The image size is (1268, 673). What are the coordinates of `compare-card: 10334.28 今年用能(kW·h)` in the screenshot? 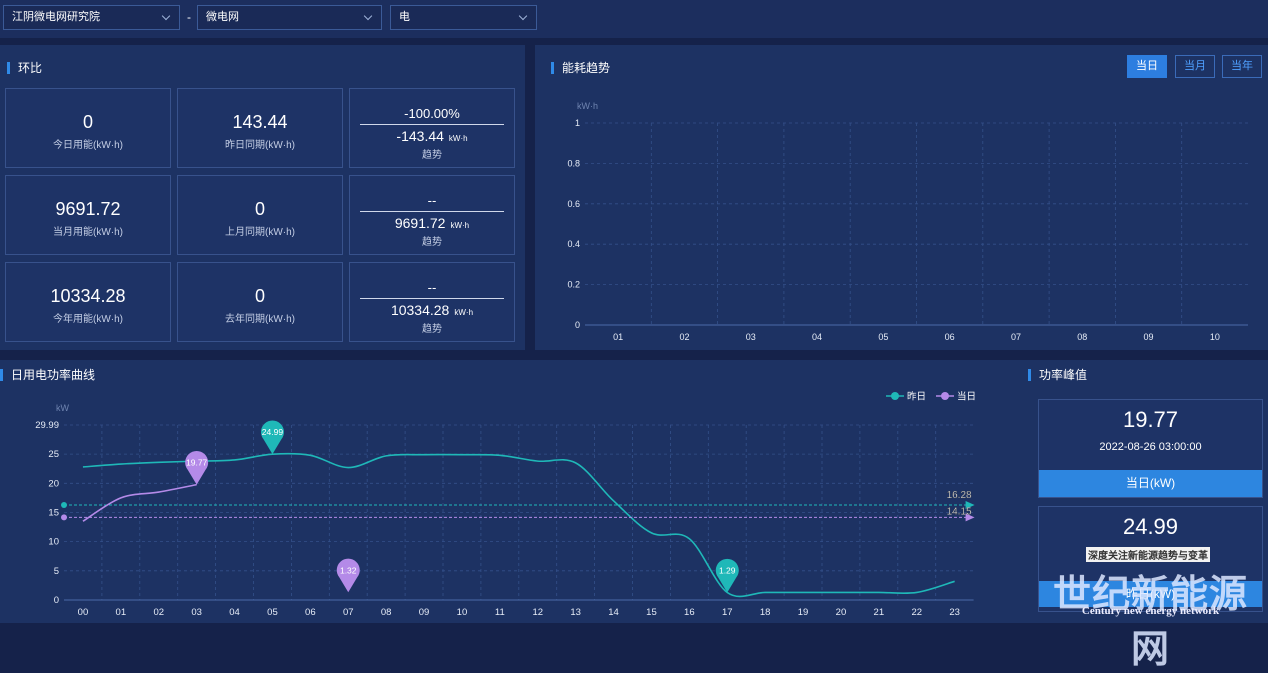 It's located at (88, 302).